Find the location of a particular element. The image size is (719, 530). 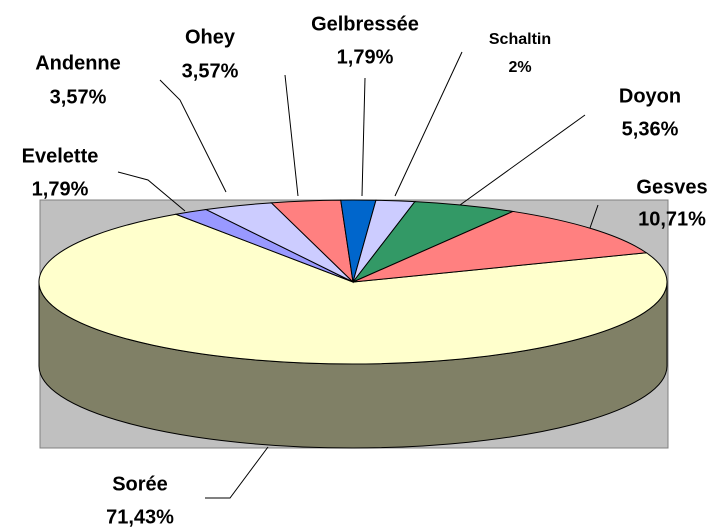

slice-value: 71,43% is located at coordinates (140, 517).